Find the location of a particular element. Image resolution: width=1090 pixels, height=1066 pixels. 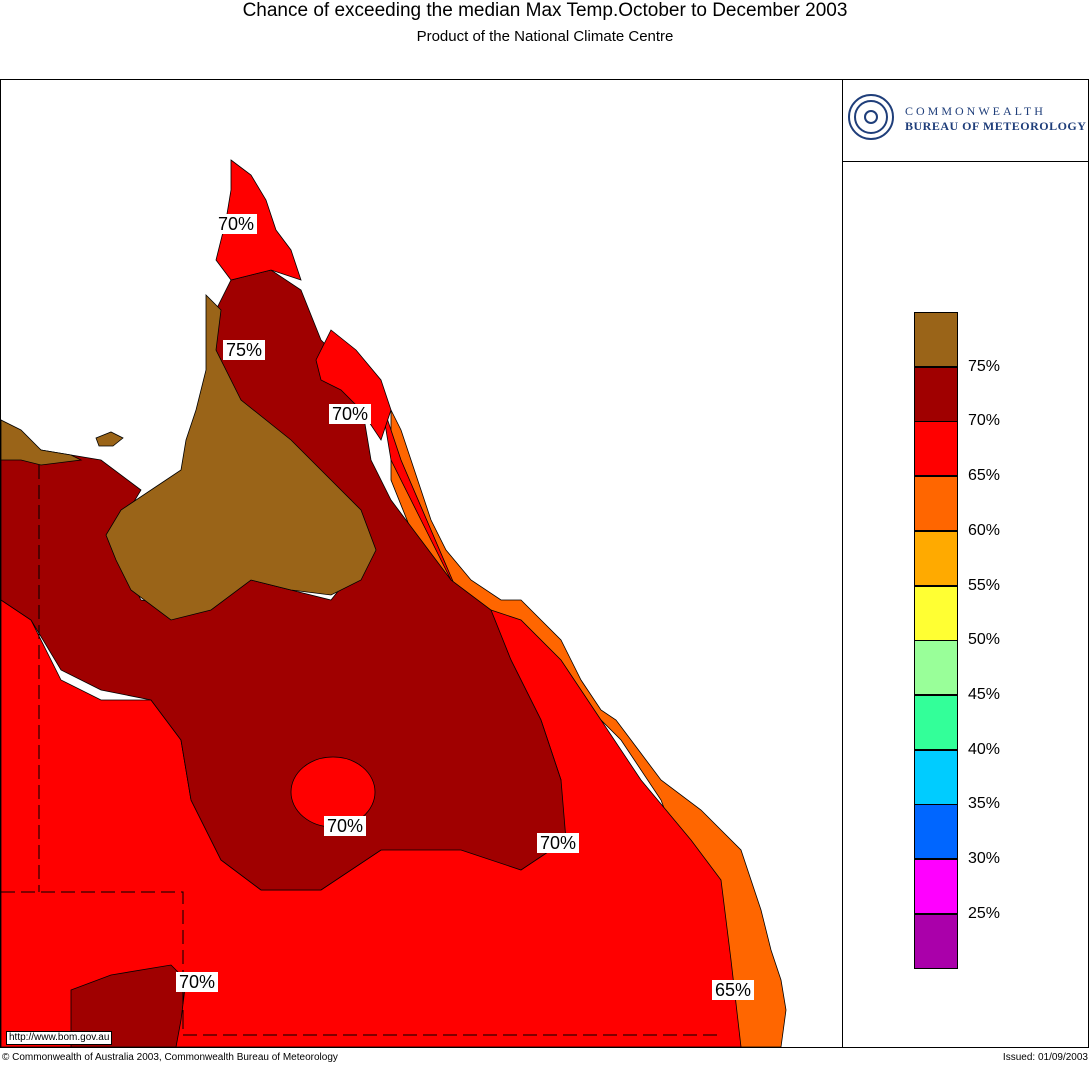

legend-label: 60% is located at coordinates (984, 530).